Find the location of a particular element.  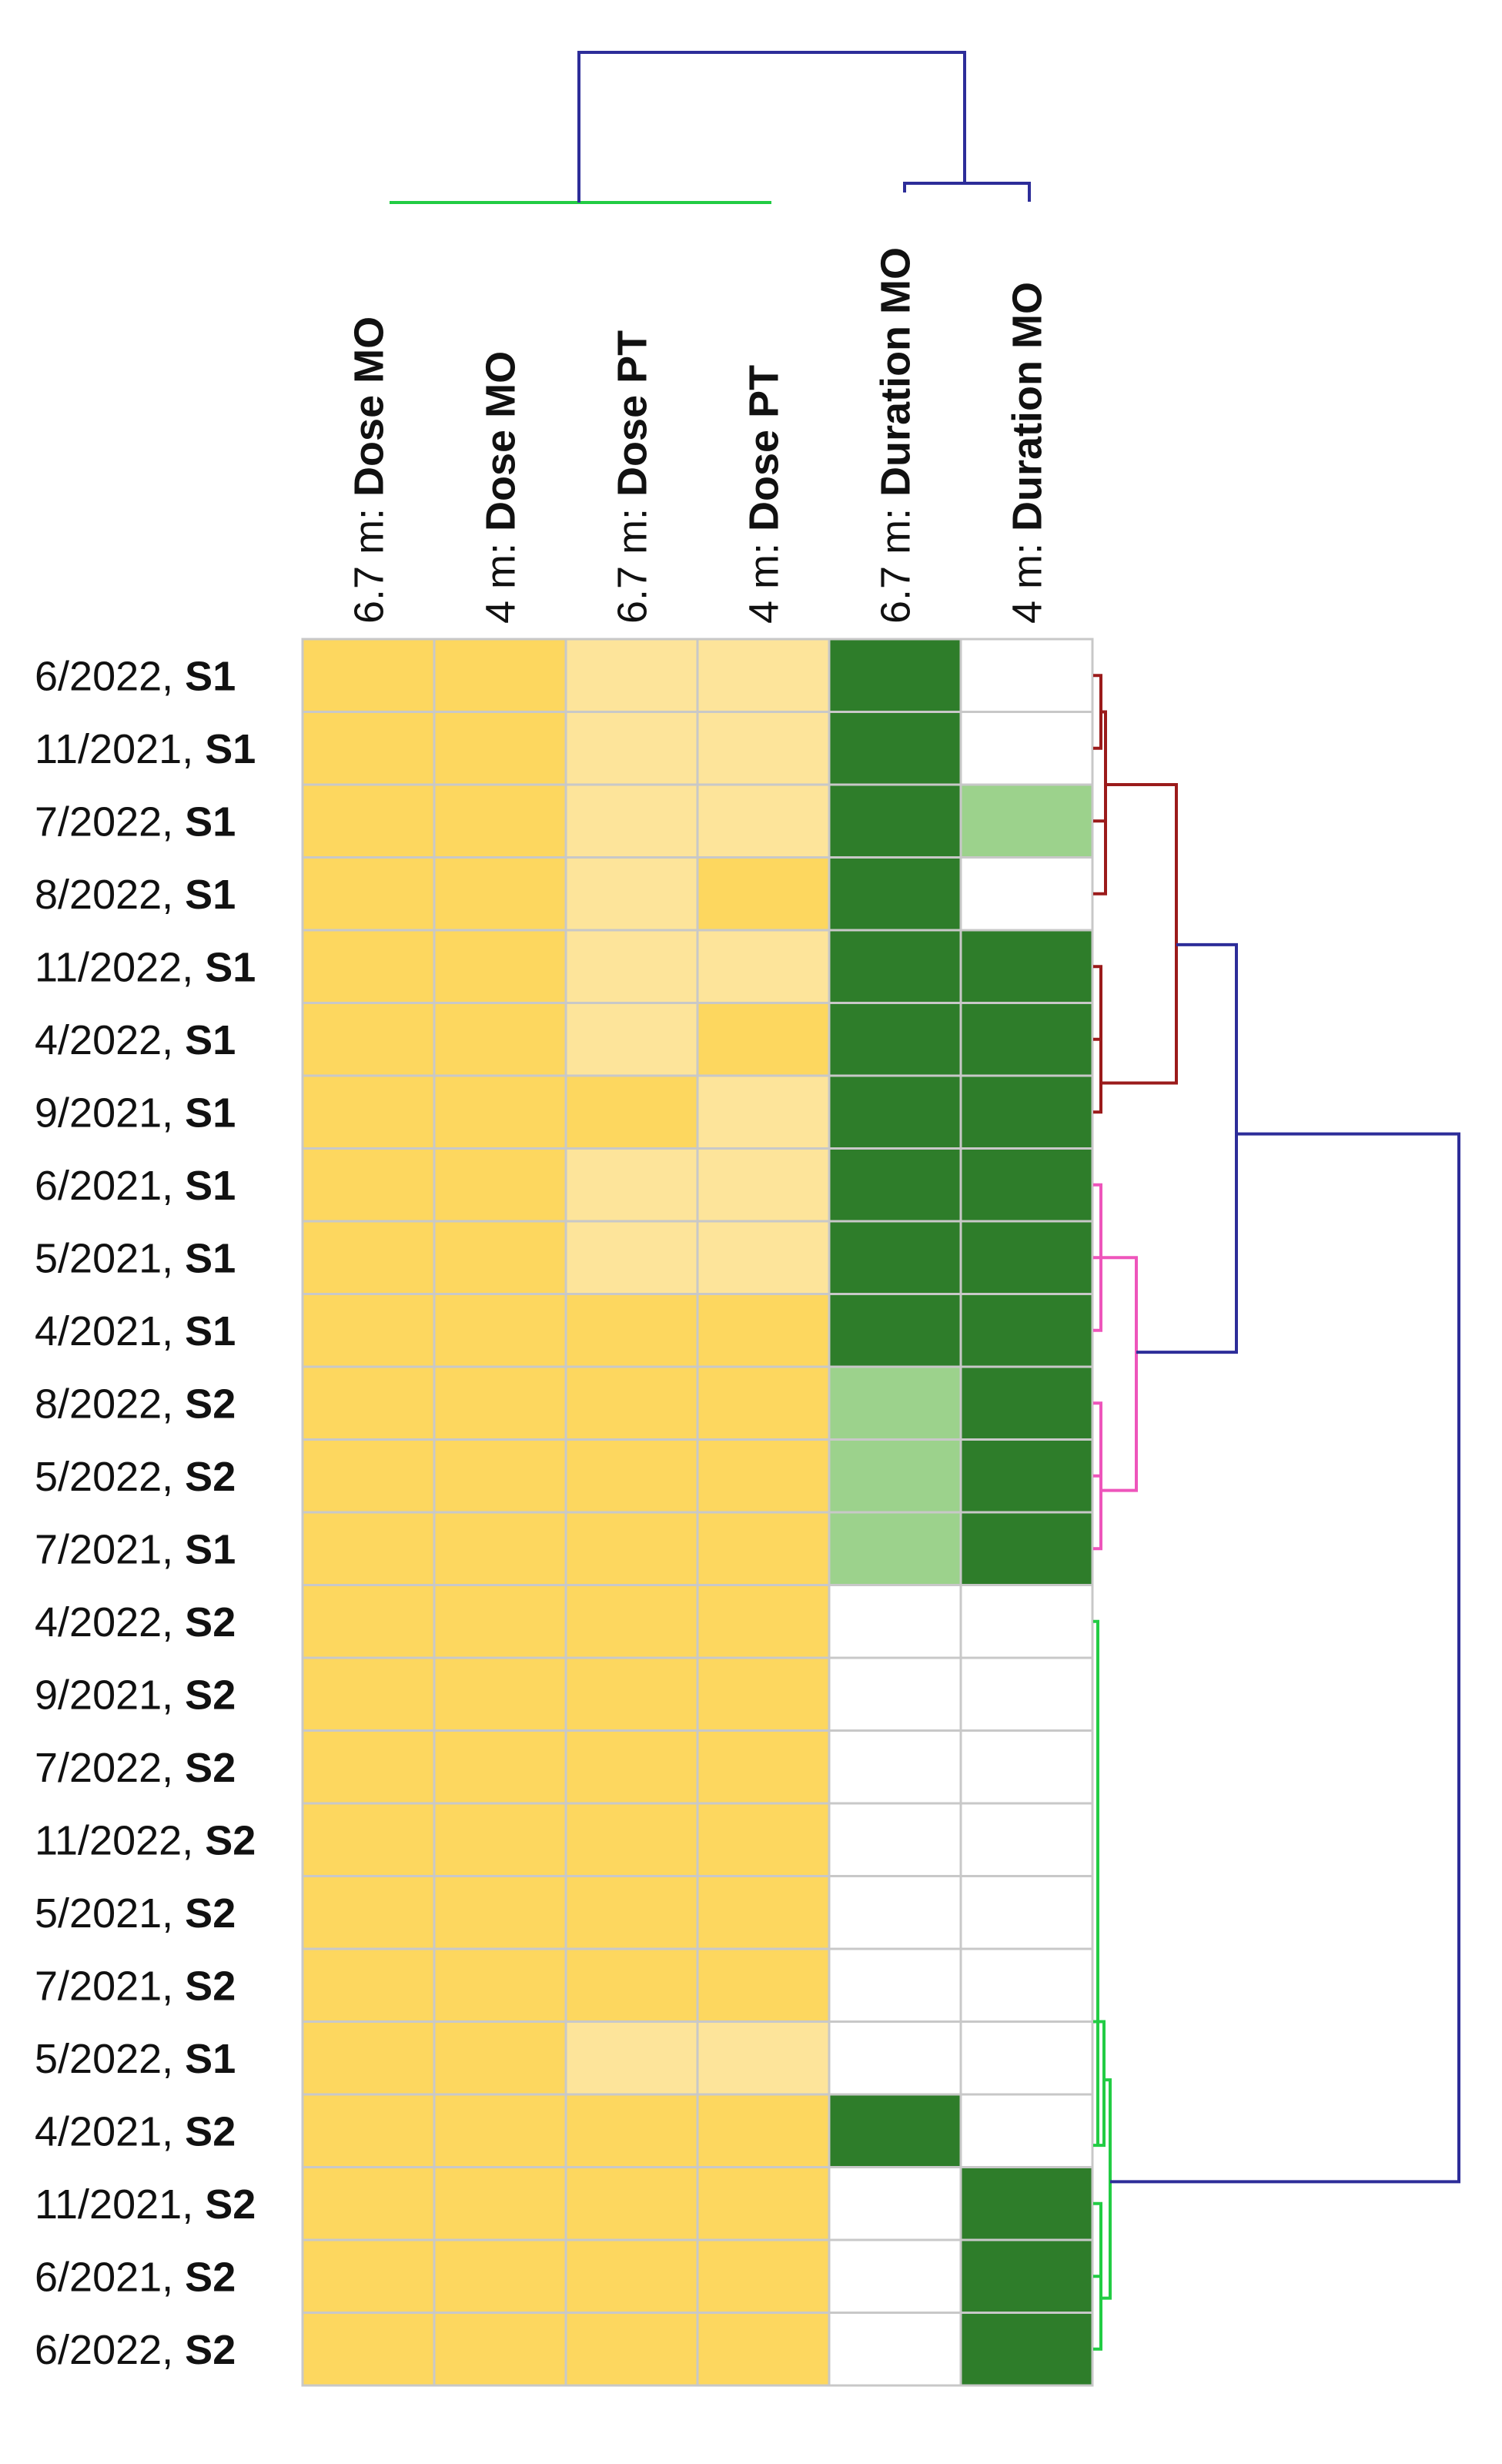

row-dendrogram-branch is located at coordinates (1099, 2084).